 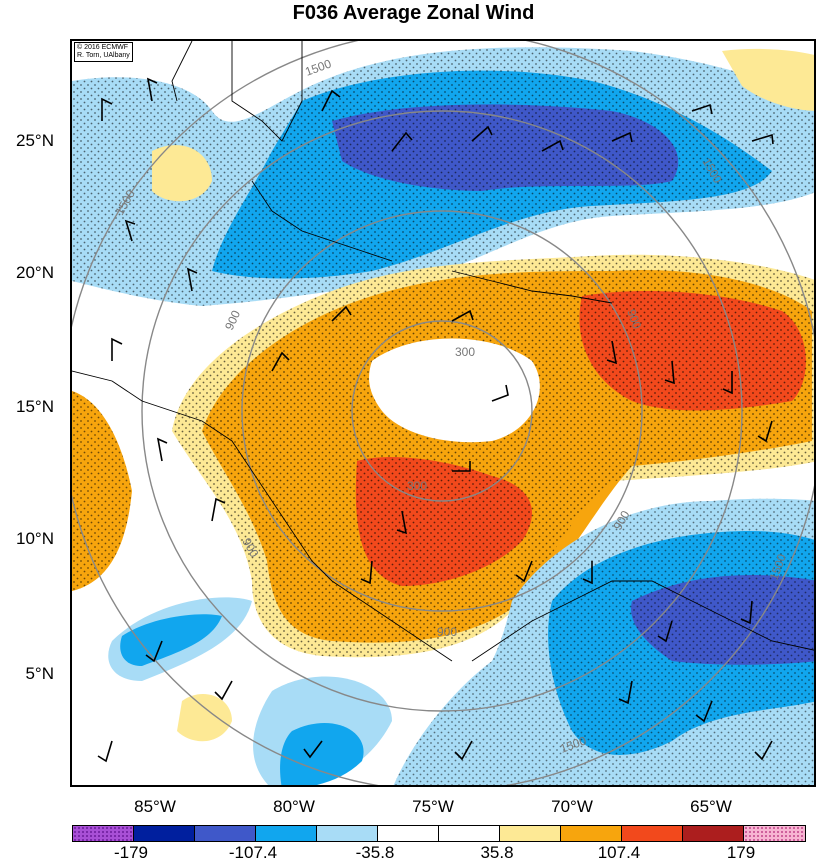 What do you see at coordinates (155, 806) in the screenshot?
I see `longitude-label: 85°W` at bounding box center [155, 806].